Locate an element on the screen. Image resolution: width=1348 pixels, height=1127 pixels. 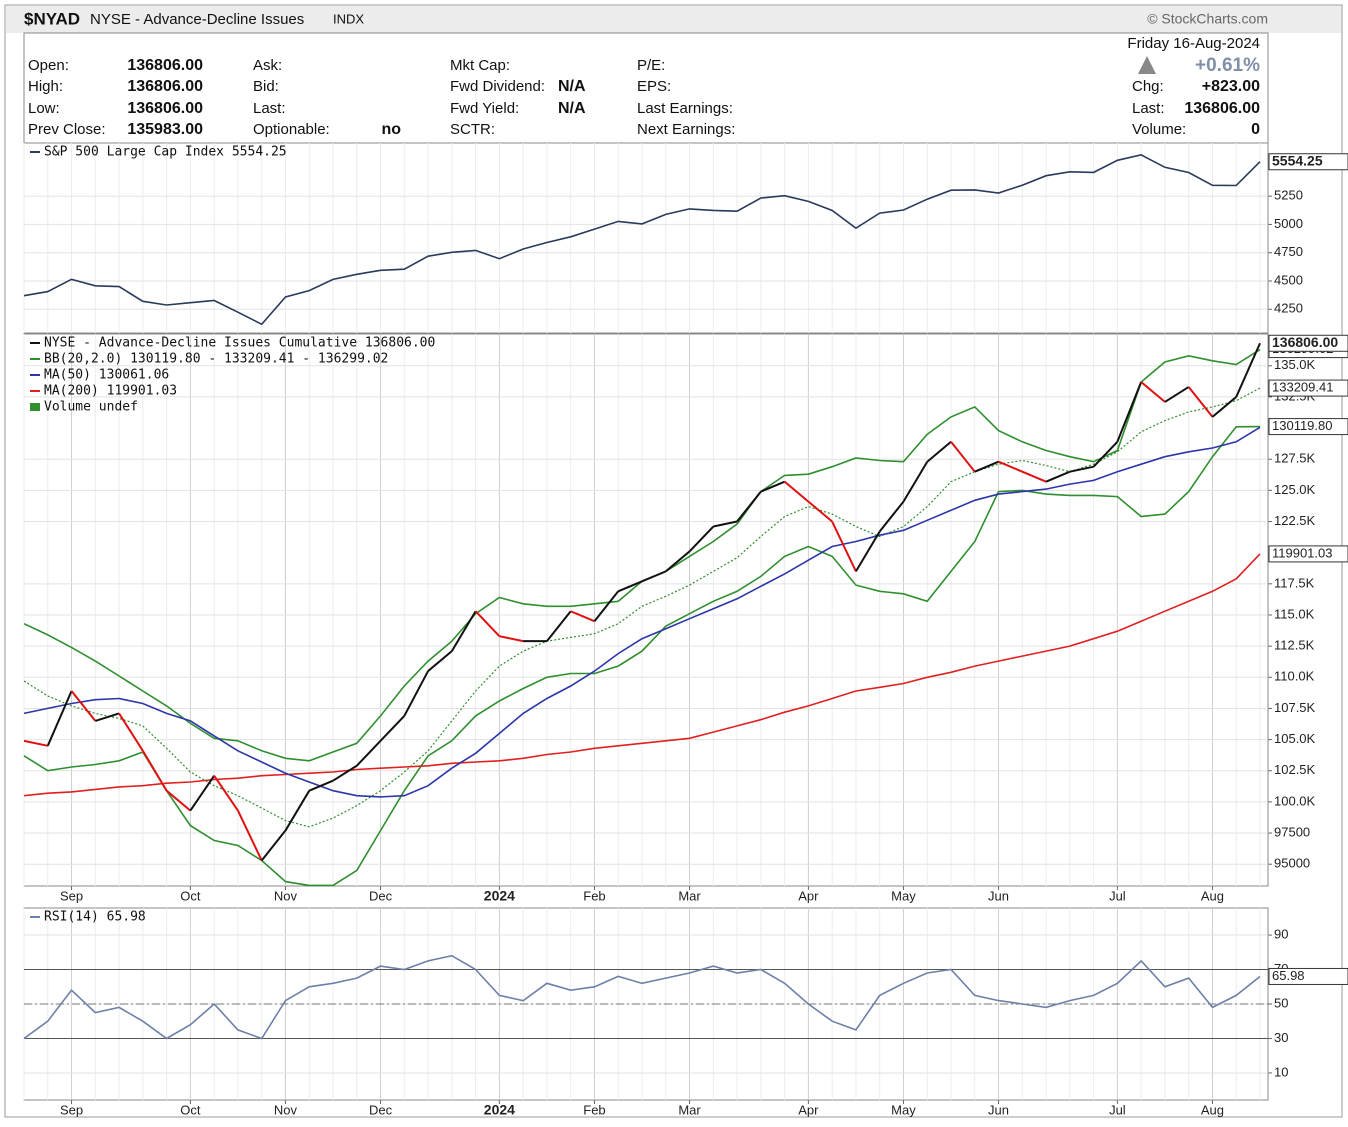
x-tick-label: Mar is located at coordinates (689, 895).